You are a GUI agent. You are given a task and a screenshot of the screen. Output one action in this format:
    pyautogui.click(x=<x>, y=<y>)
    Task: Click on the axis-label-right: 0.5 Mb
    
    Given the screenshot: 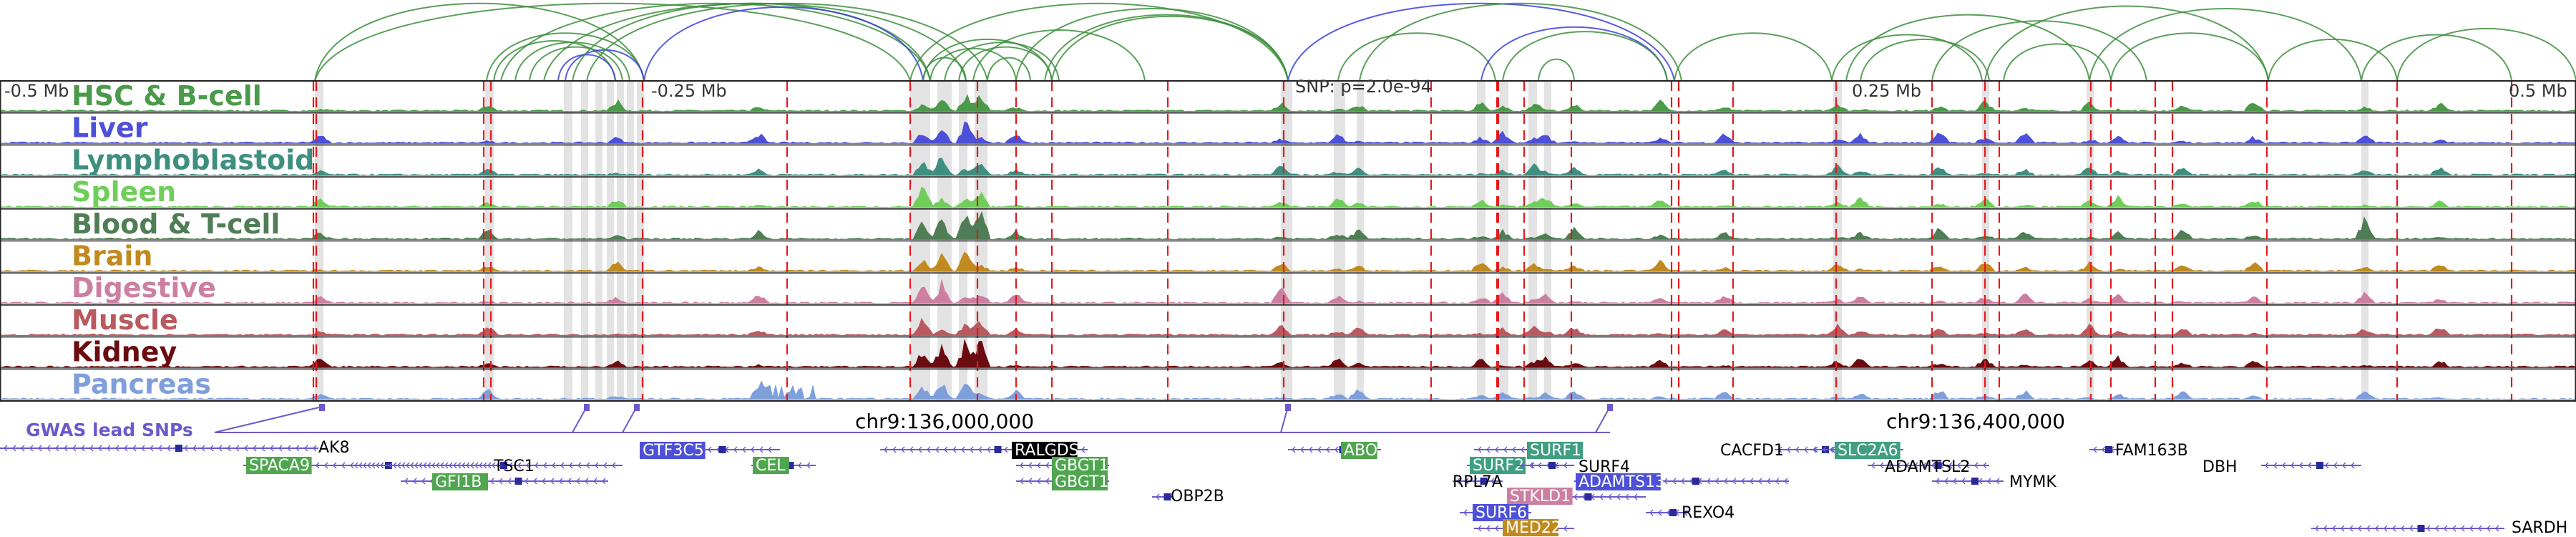 What is the action you would take?
    pyautogui.click(x=2538, y=91)
    